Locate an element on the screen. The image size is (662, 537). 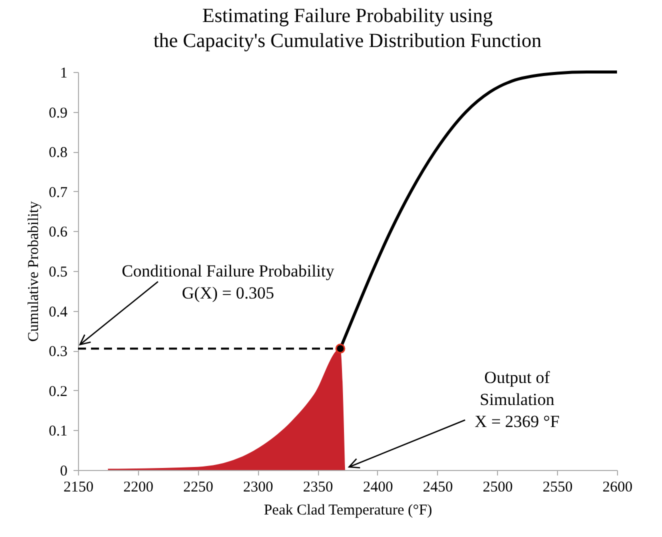
x-axis-title: Peak Clad Temperature (°F) is located at coordinates (348, 510).